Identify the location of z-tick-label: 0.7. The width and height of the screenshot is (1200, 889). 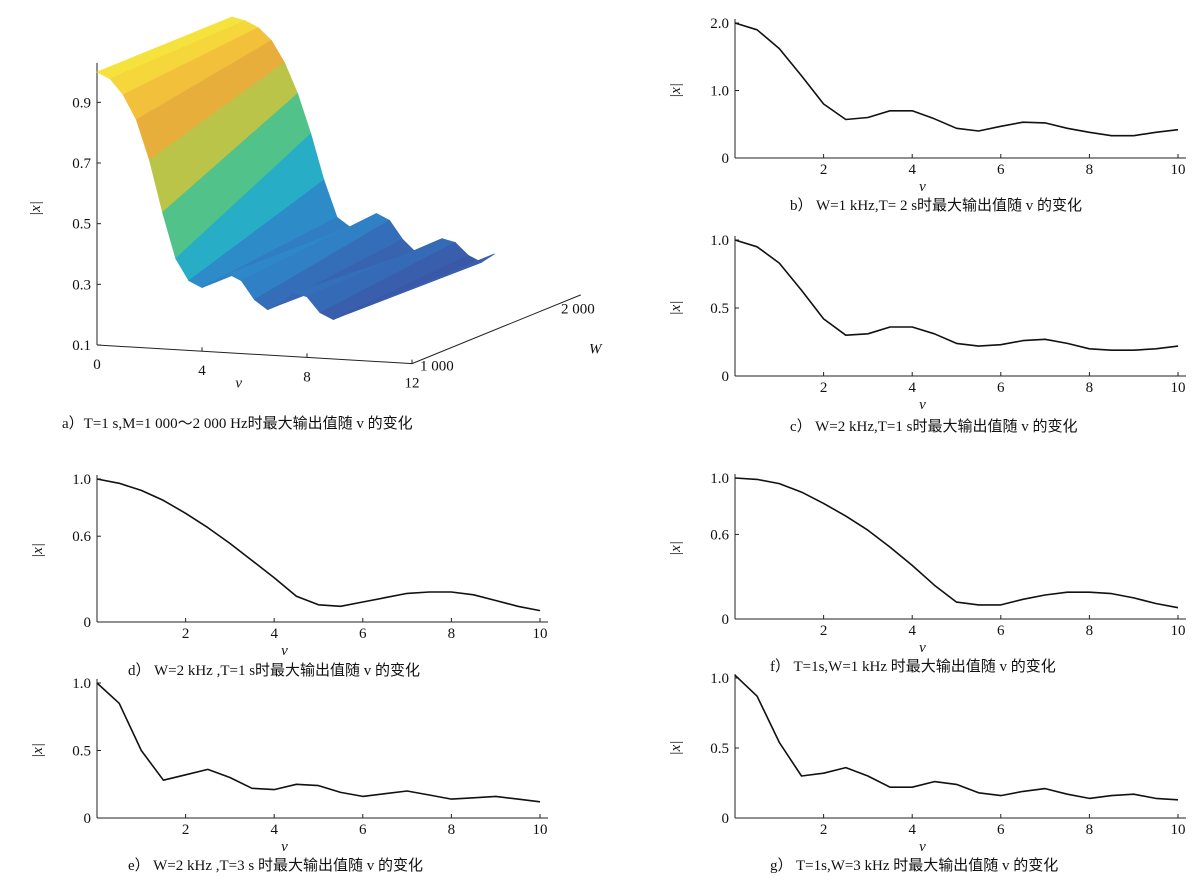
(81, 164).